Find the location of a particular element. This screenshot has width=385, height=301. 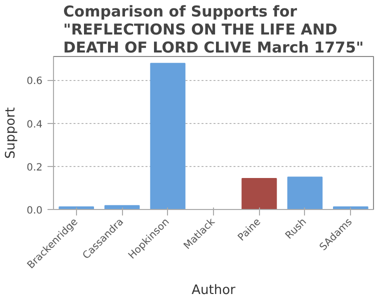

y-tick-label: 0.6 is located at coordinates (34, 82).